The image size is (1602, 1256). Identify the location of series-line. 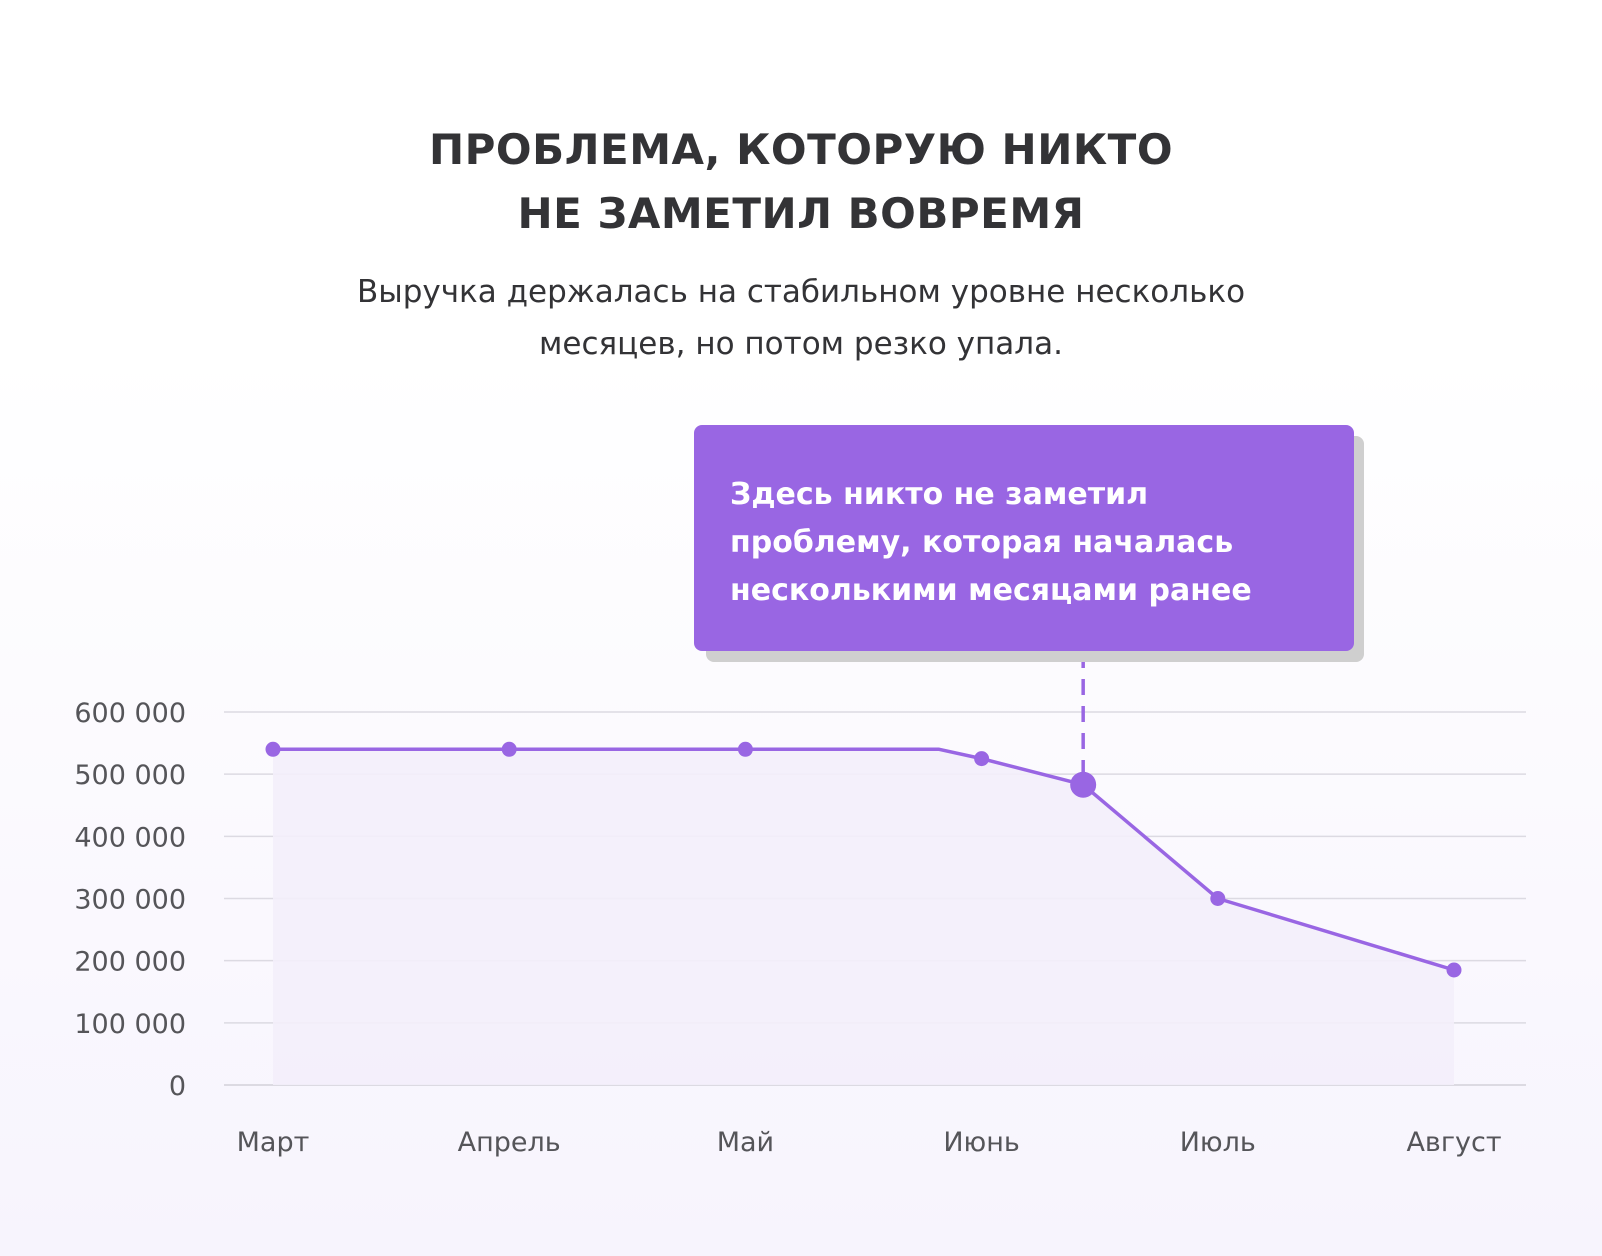
(863, 859).